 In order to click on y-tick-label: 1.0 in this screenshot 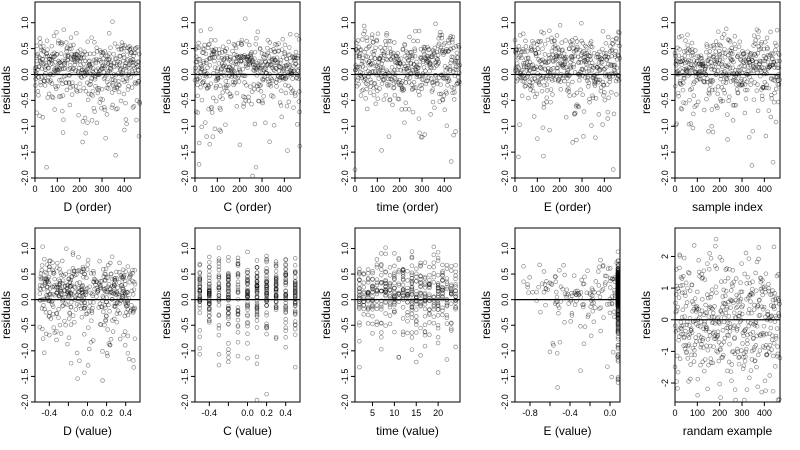, I will do `click(25, 248)`.